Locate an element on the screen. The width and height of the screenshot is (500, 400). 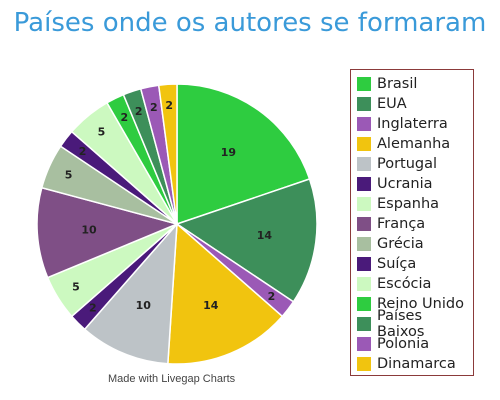
legend-label: Polonia is located at coordinates (403, 344).